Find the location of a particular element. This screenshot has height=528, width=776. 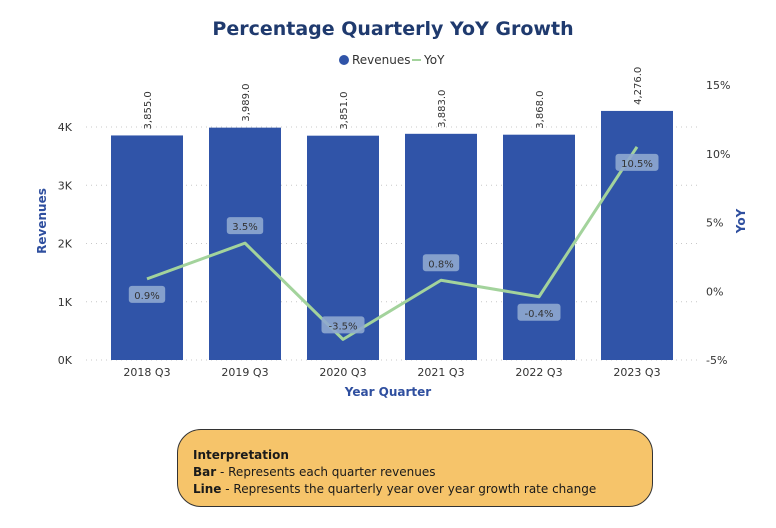

revenue-bar-label: 4,276.0 is located at coordinates (638, 86).